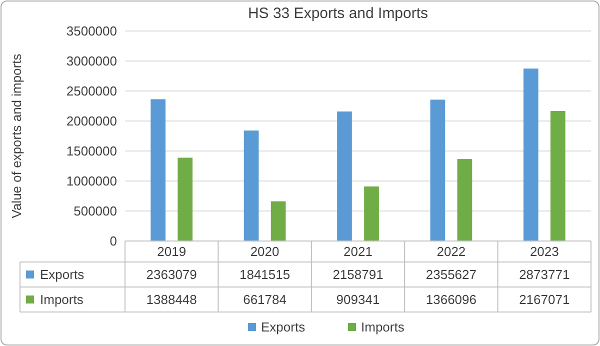 This screenshot has width=600, height=346. I want to click on data-label: 2363079, so click(171, 274).